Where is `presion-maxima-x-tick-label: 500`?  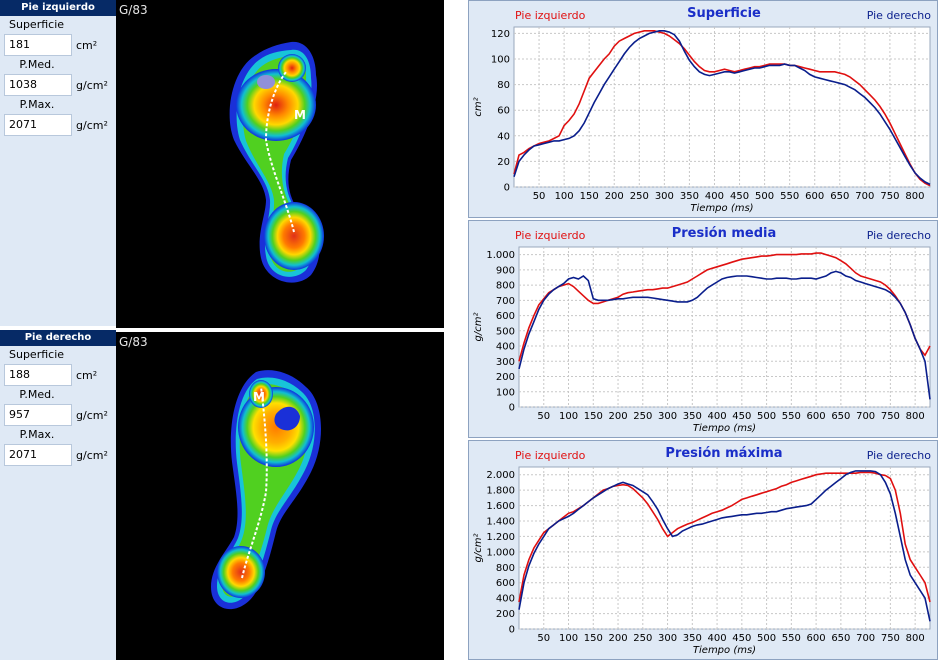
presion-maxima-x-tick-label: 500 is located at coordinates (766, 638).